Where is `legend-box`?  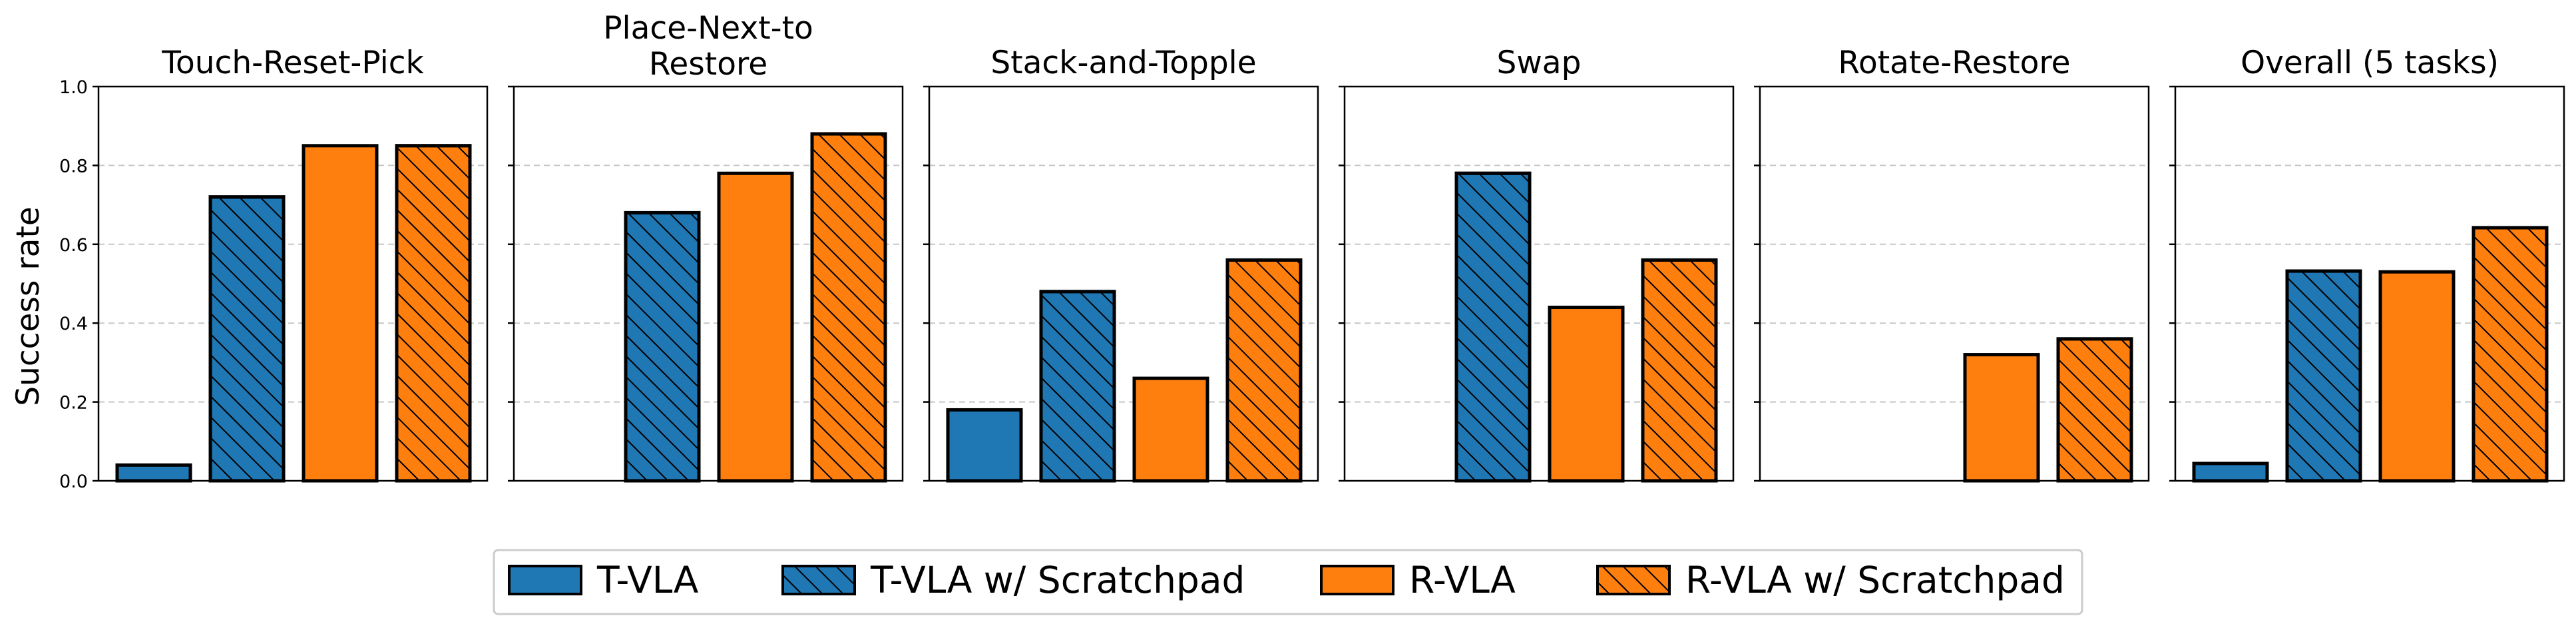
legend-box is located at coordinates (1288, 582).